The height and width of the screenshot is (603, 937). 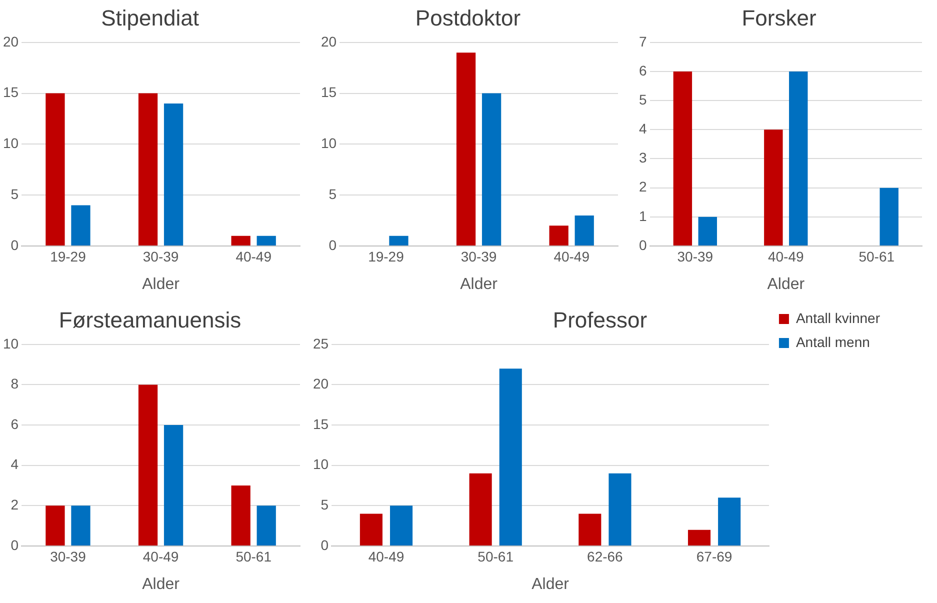 I want to click on y-tick-label: 3, so click(x=642, y=158).